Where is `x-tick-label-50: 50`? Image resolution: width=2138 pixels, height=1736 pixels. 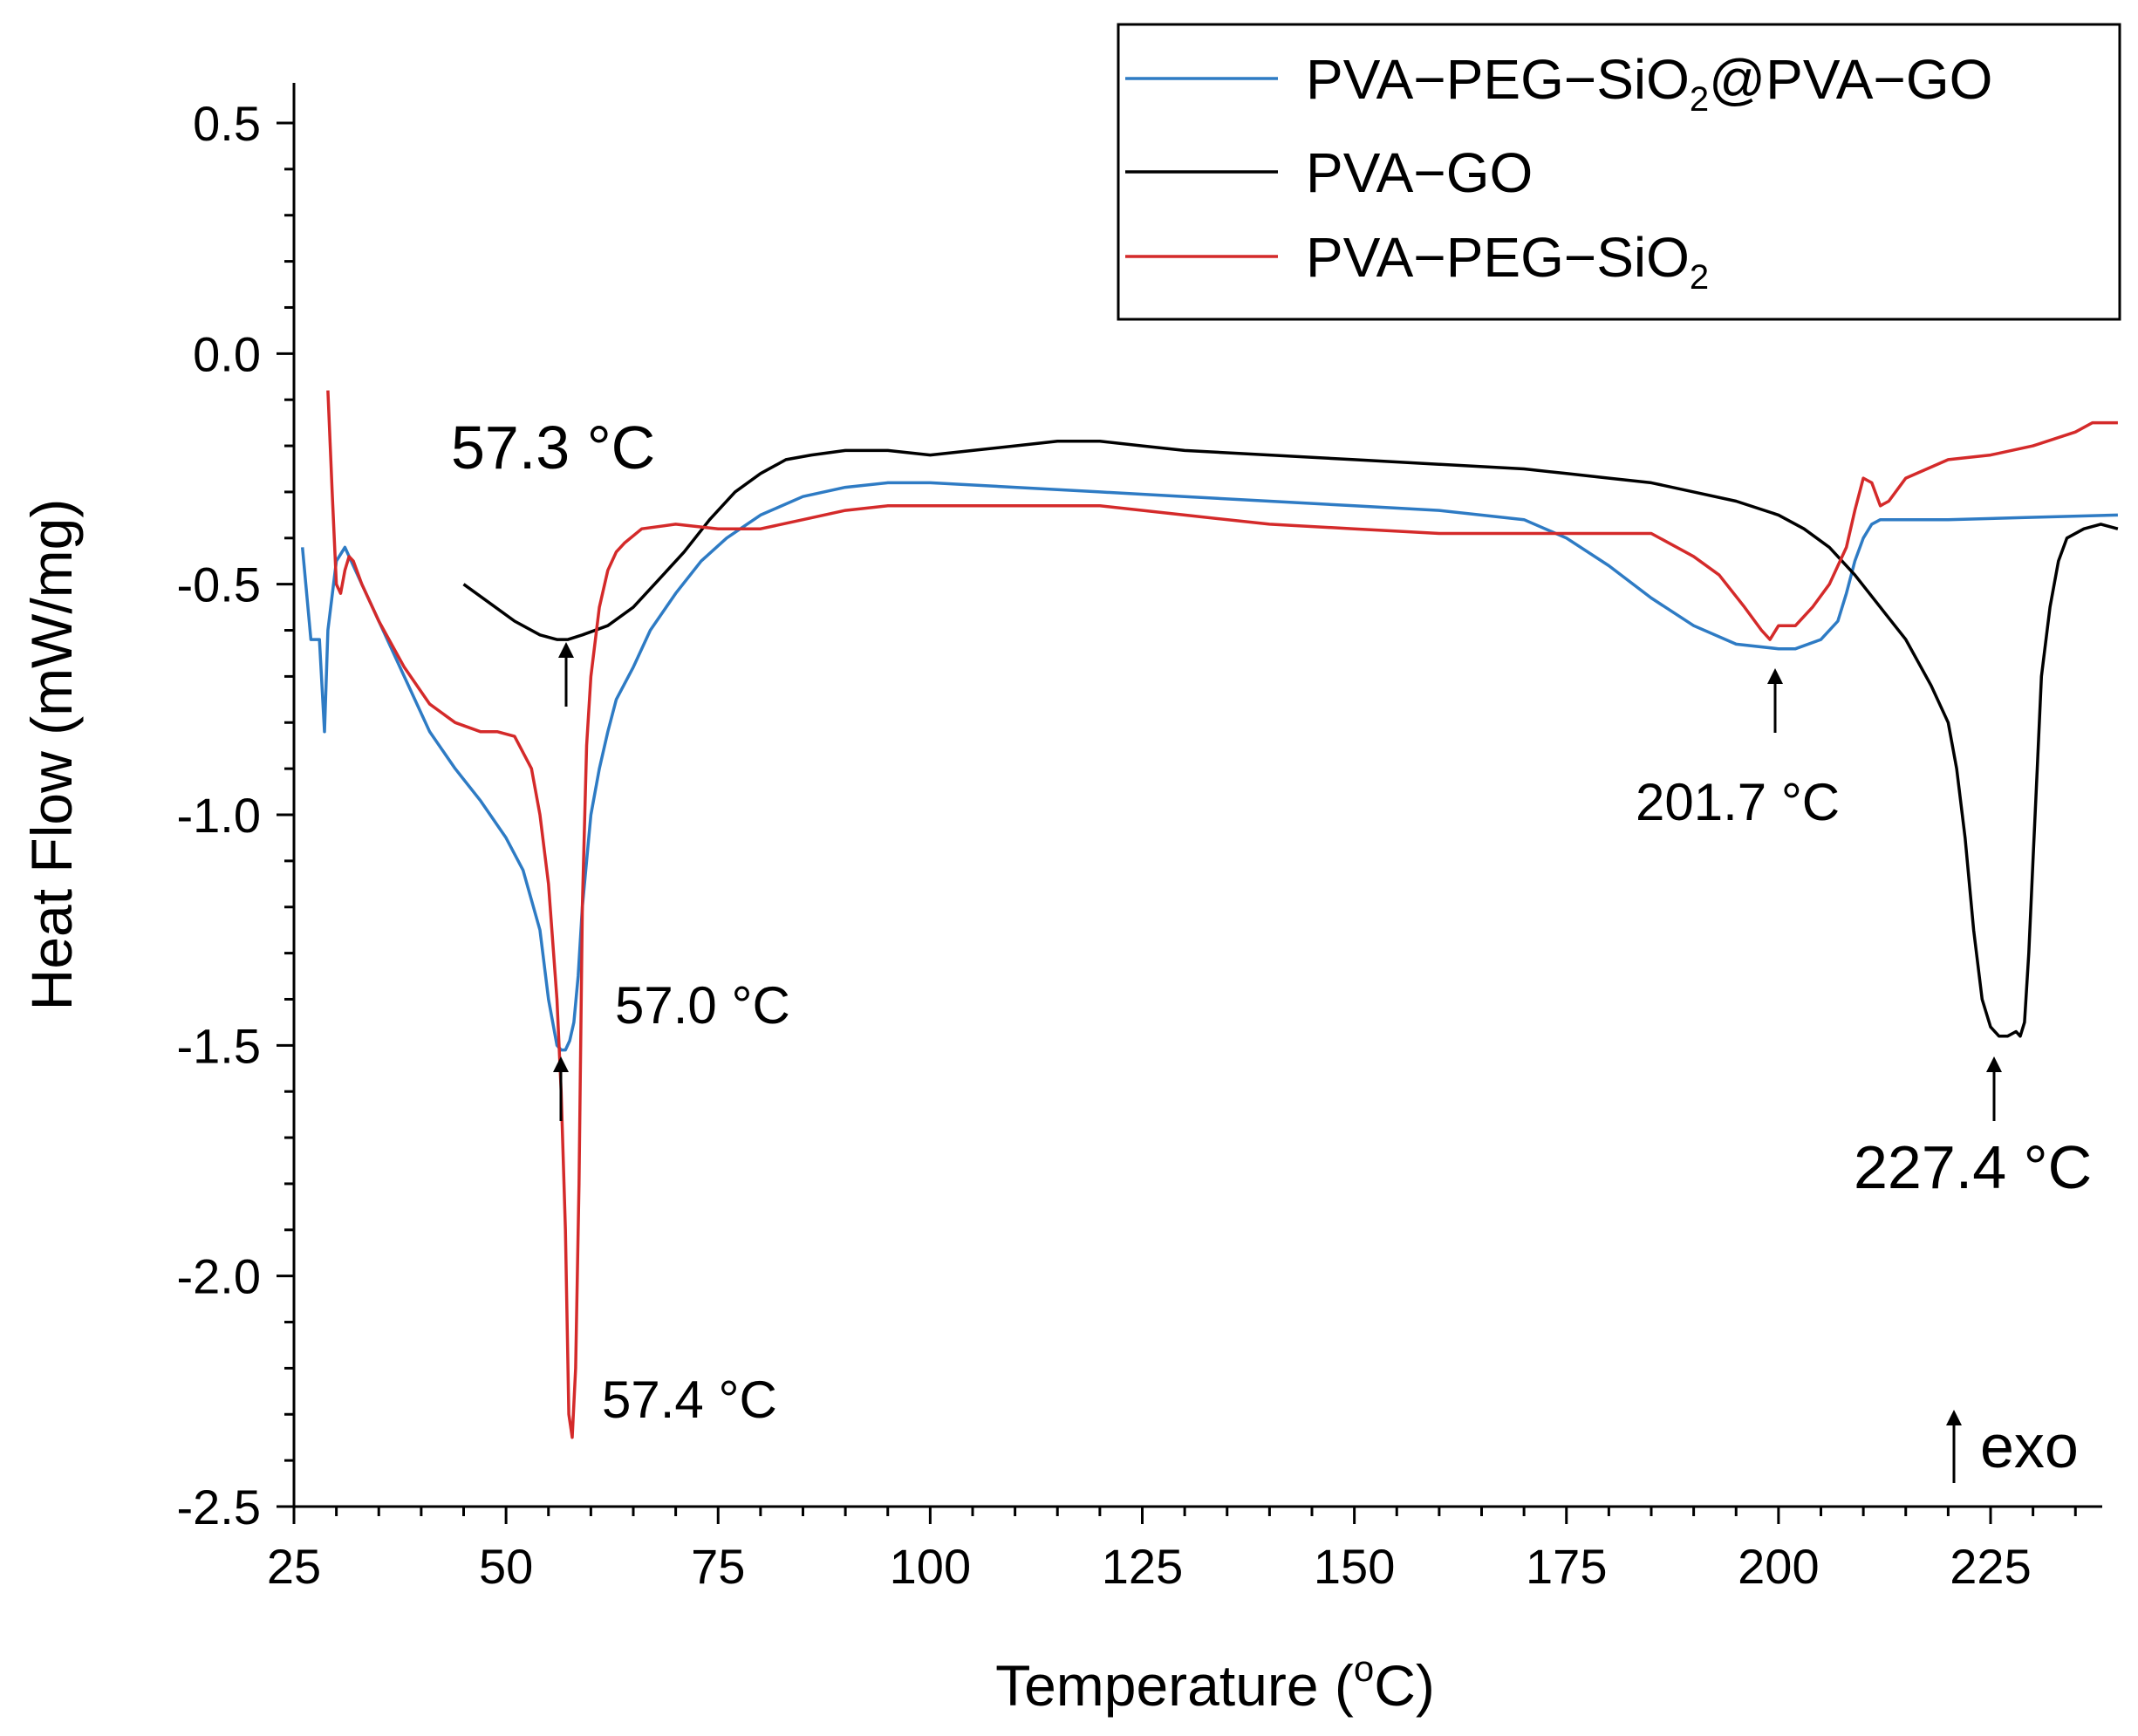
x-tick-label-50: 50 is located at coordinates (506, 1566).